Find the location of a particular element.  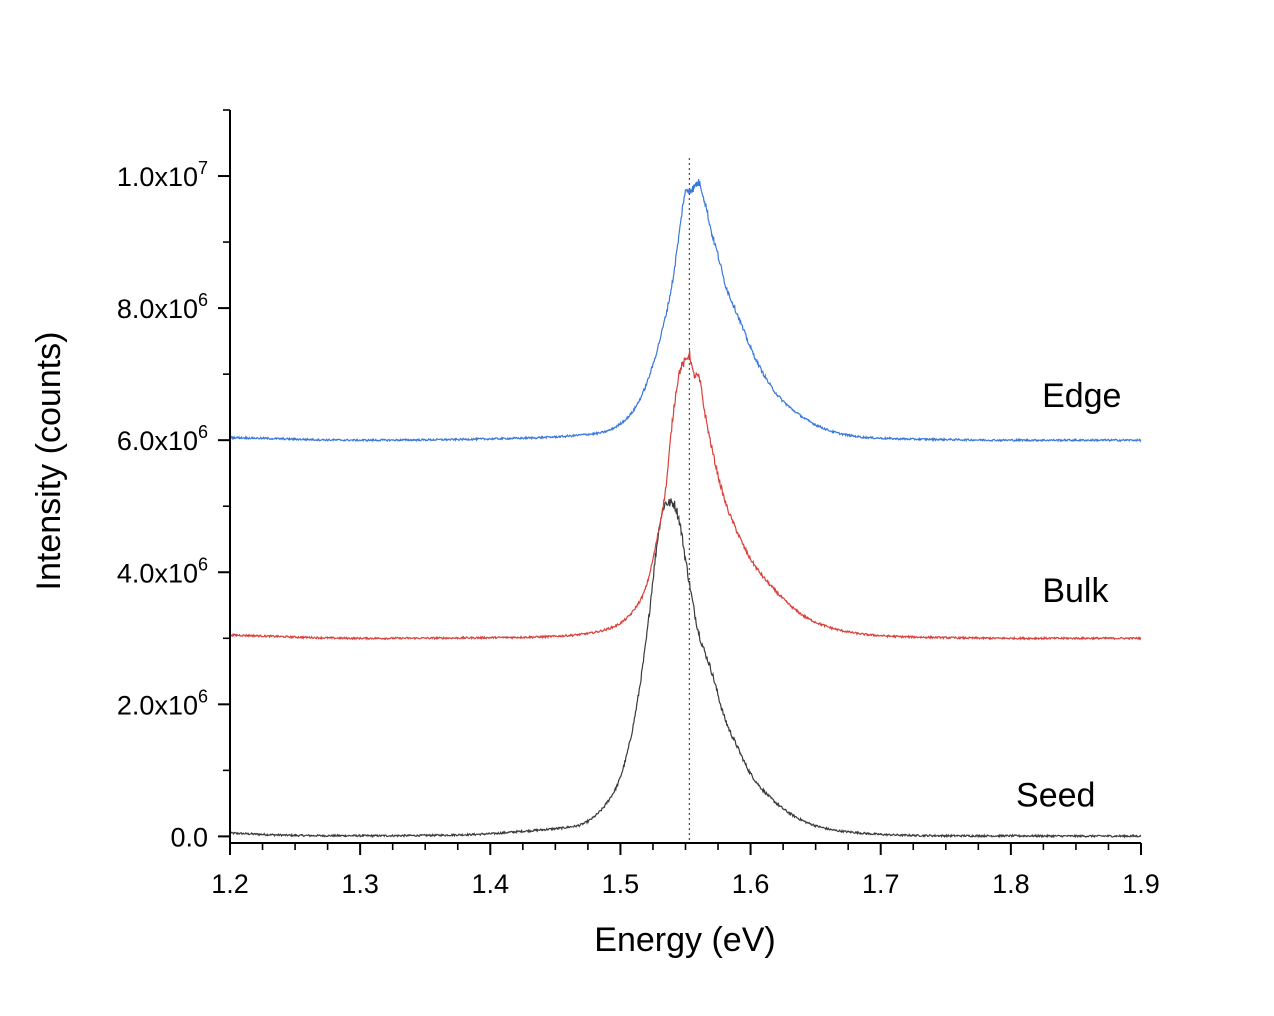

x-tick-label: 1.2 is located at coordinates (230, 884).